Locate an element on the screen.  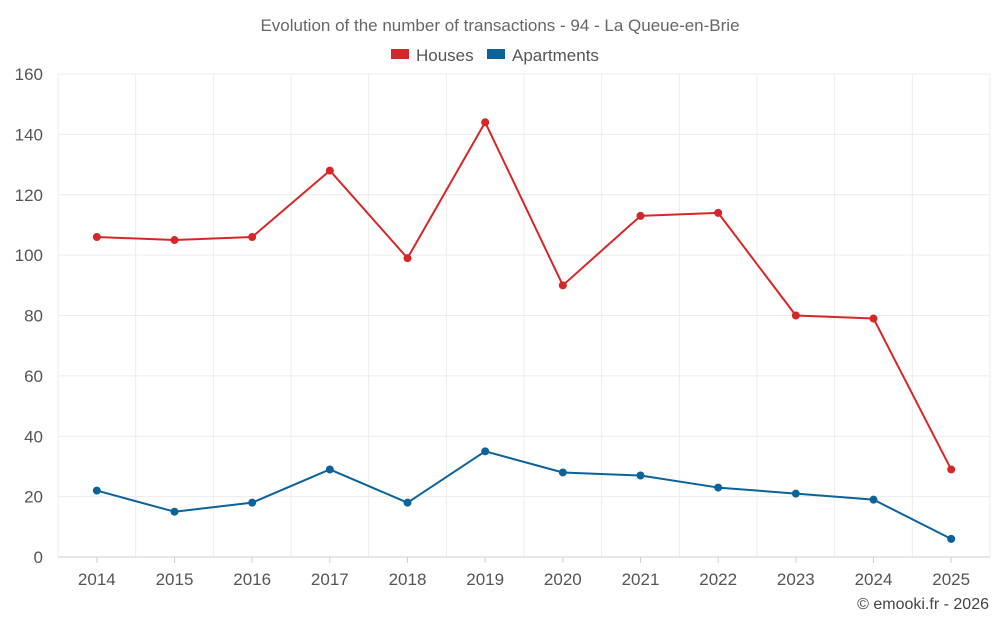
series-line-apartments is located at coordinates (524, 495).